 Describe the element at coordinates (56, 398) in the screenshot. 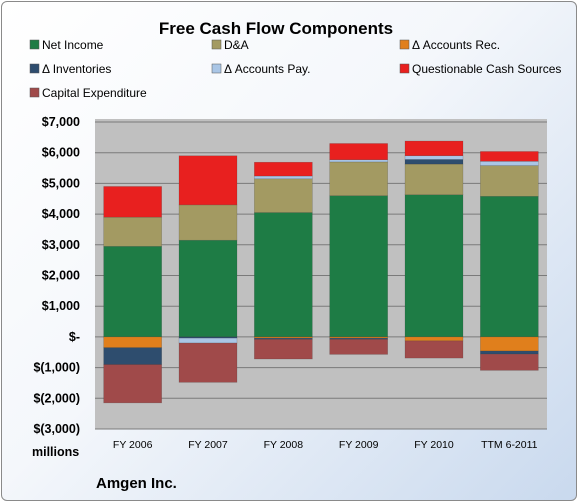

I see `y-tick-label: $(2,000)` at that location.